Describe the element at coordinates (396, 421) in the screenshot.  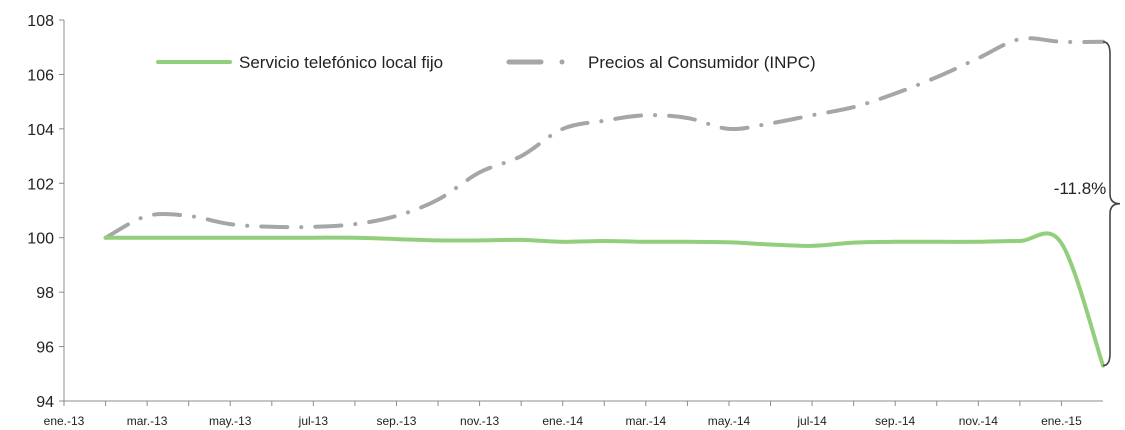
I see `x-tick-label: sep.-13` at that location.